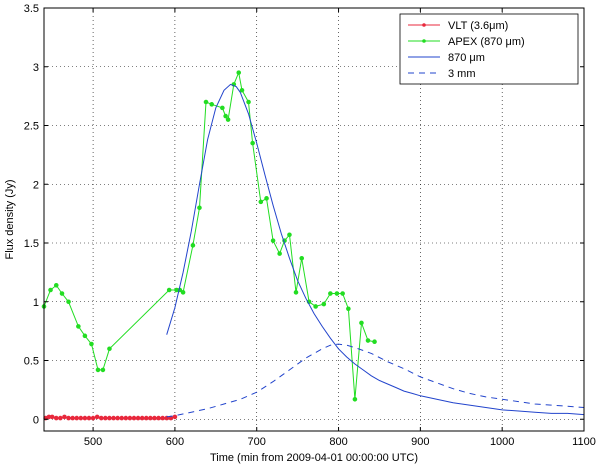  I want to click on series-line, so click(375, 380).